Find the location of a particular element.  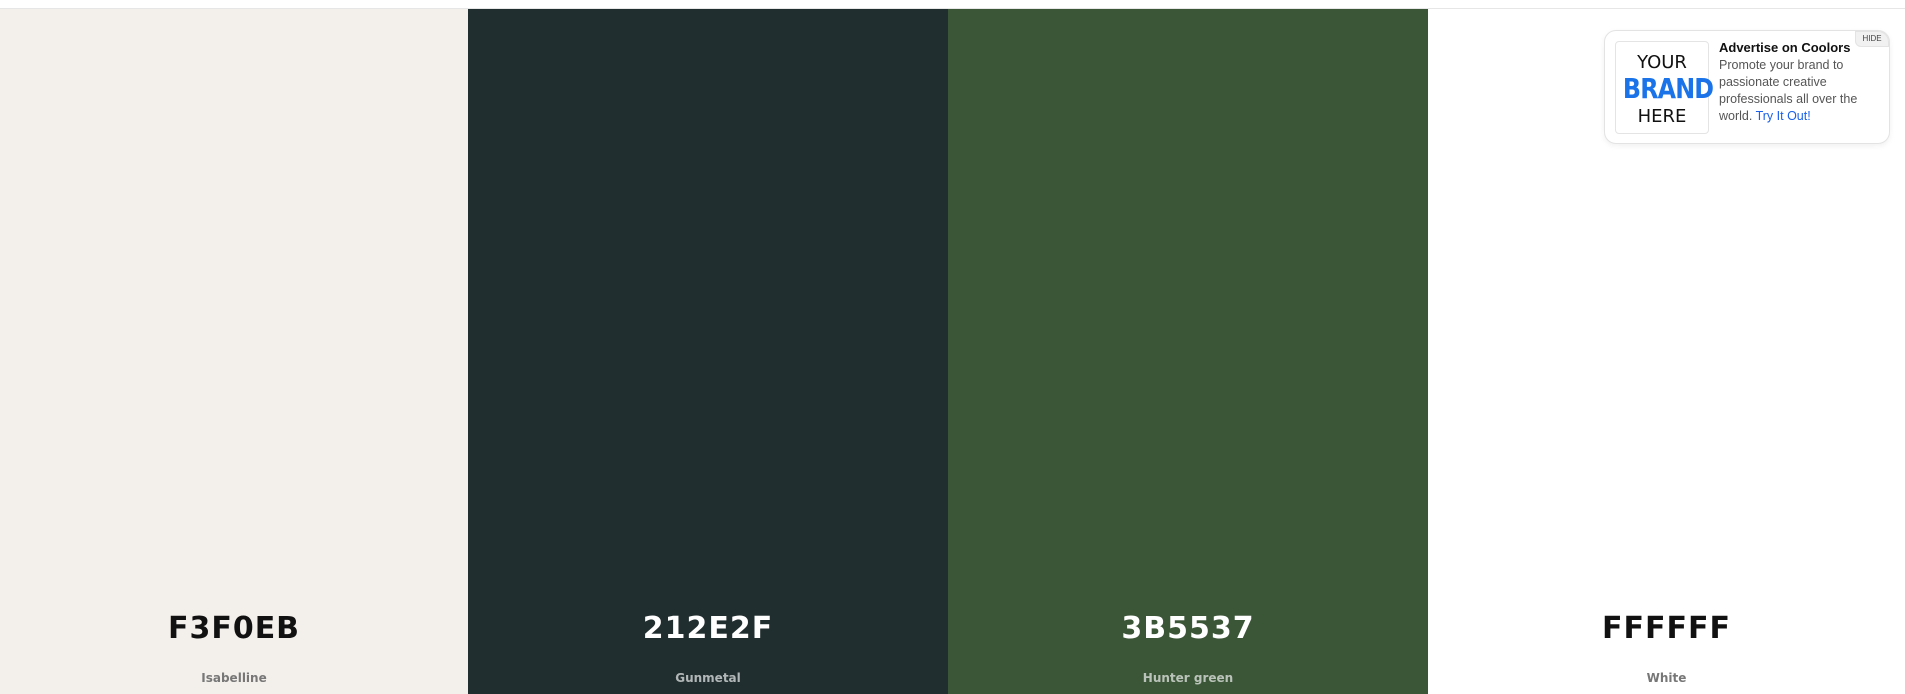

logo-text-line: BRAND is located at coordinates (1668, 88).